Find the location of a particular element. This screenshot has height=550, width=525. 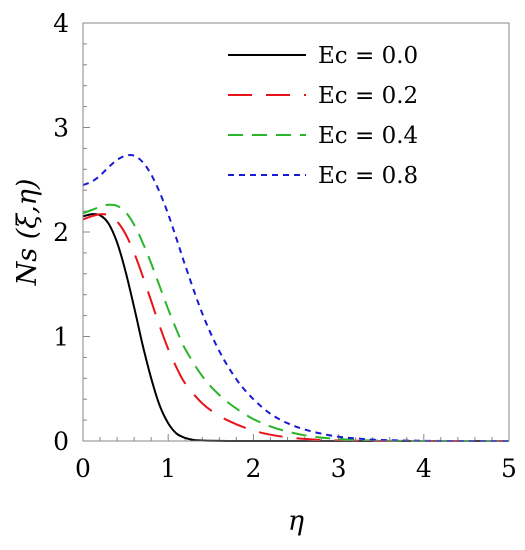

y-tick-label: 4 is located at coordinates (61, 23).